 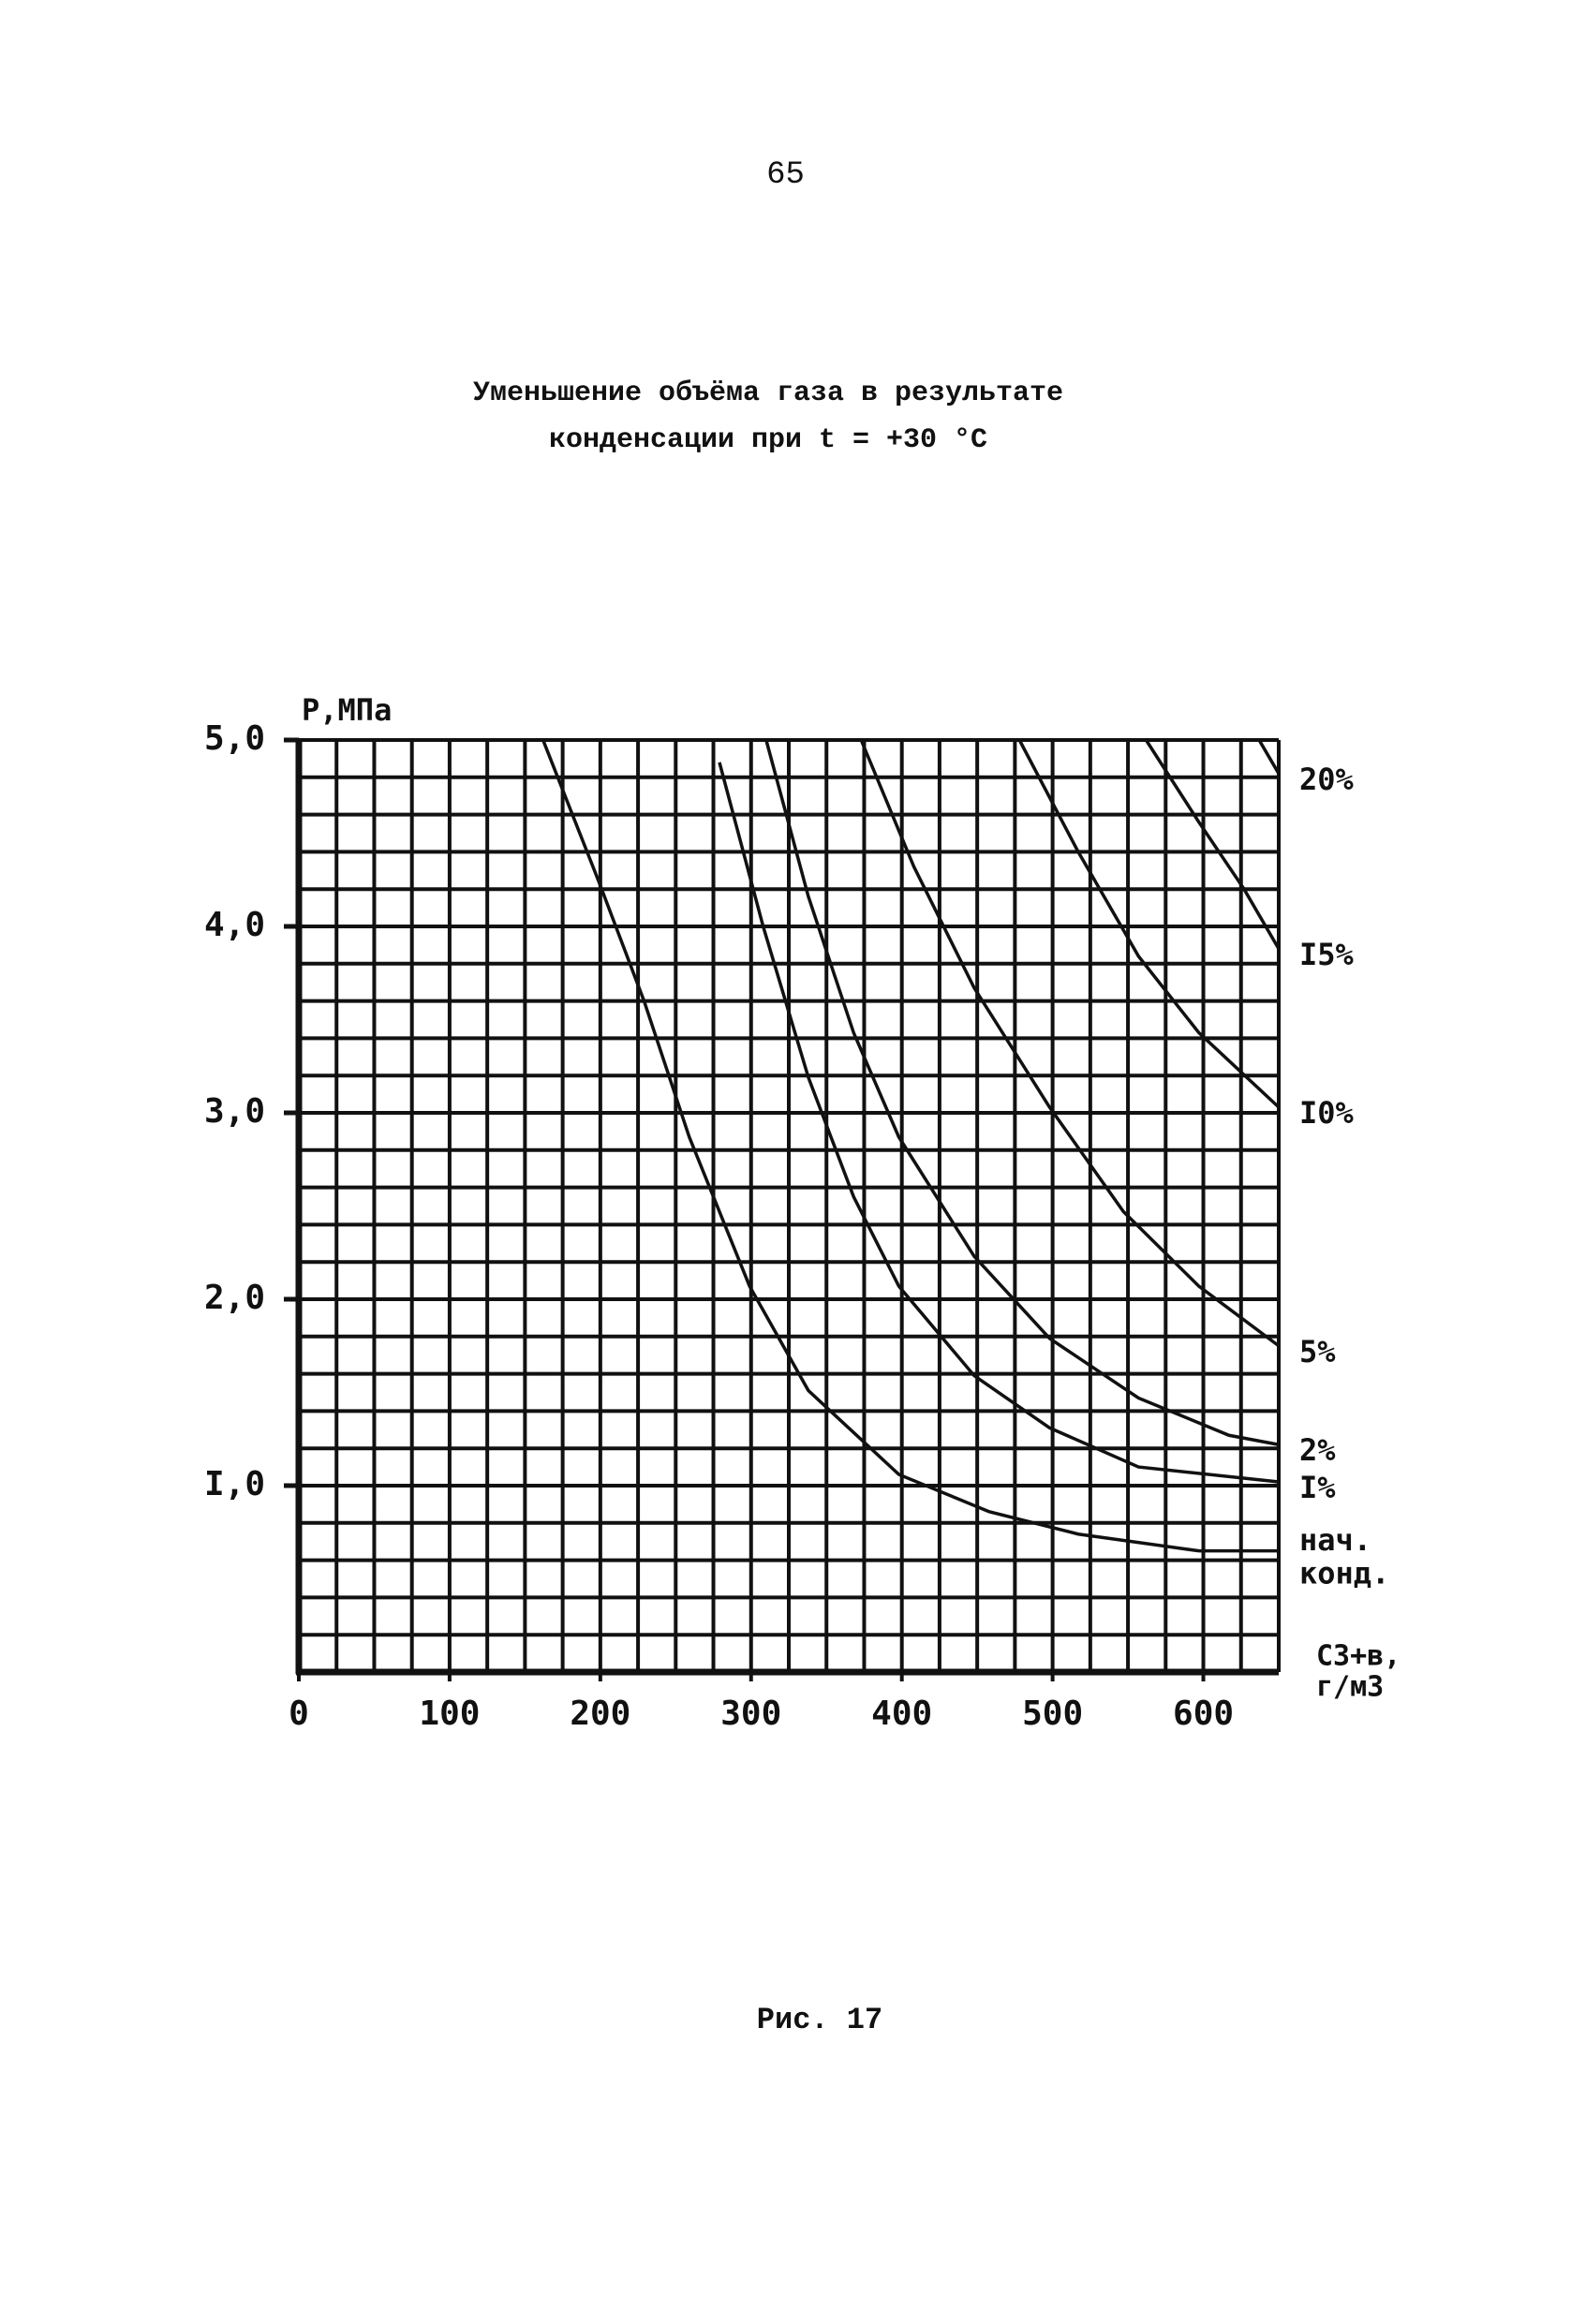 What do you see at coordinates (1344, 1556) in the screenshot?
I see `curve-label: нач. конд.` at bounding box center [1344, 1556].